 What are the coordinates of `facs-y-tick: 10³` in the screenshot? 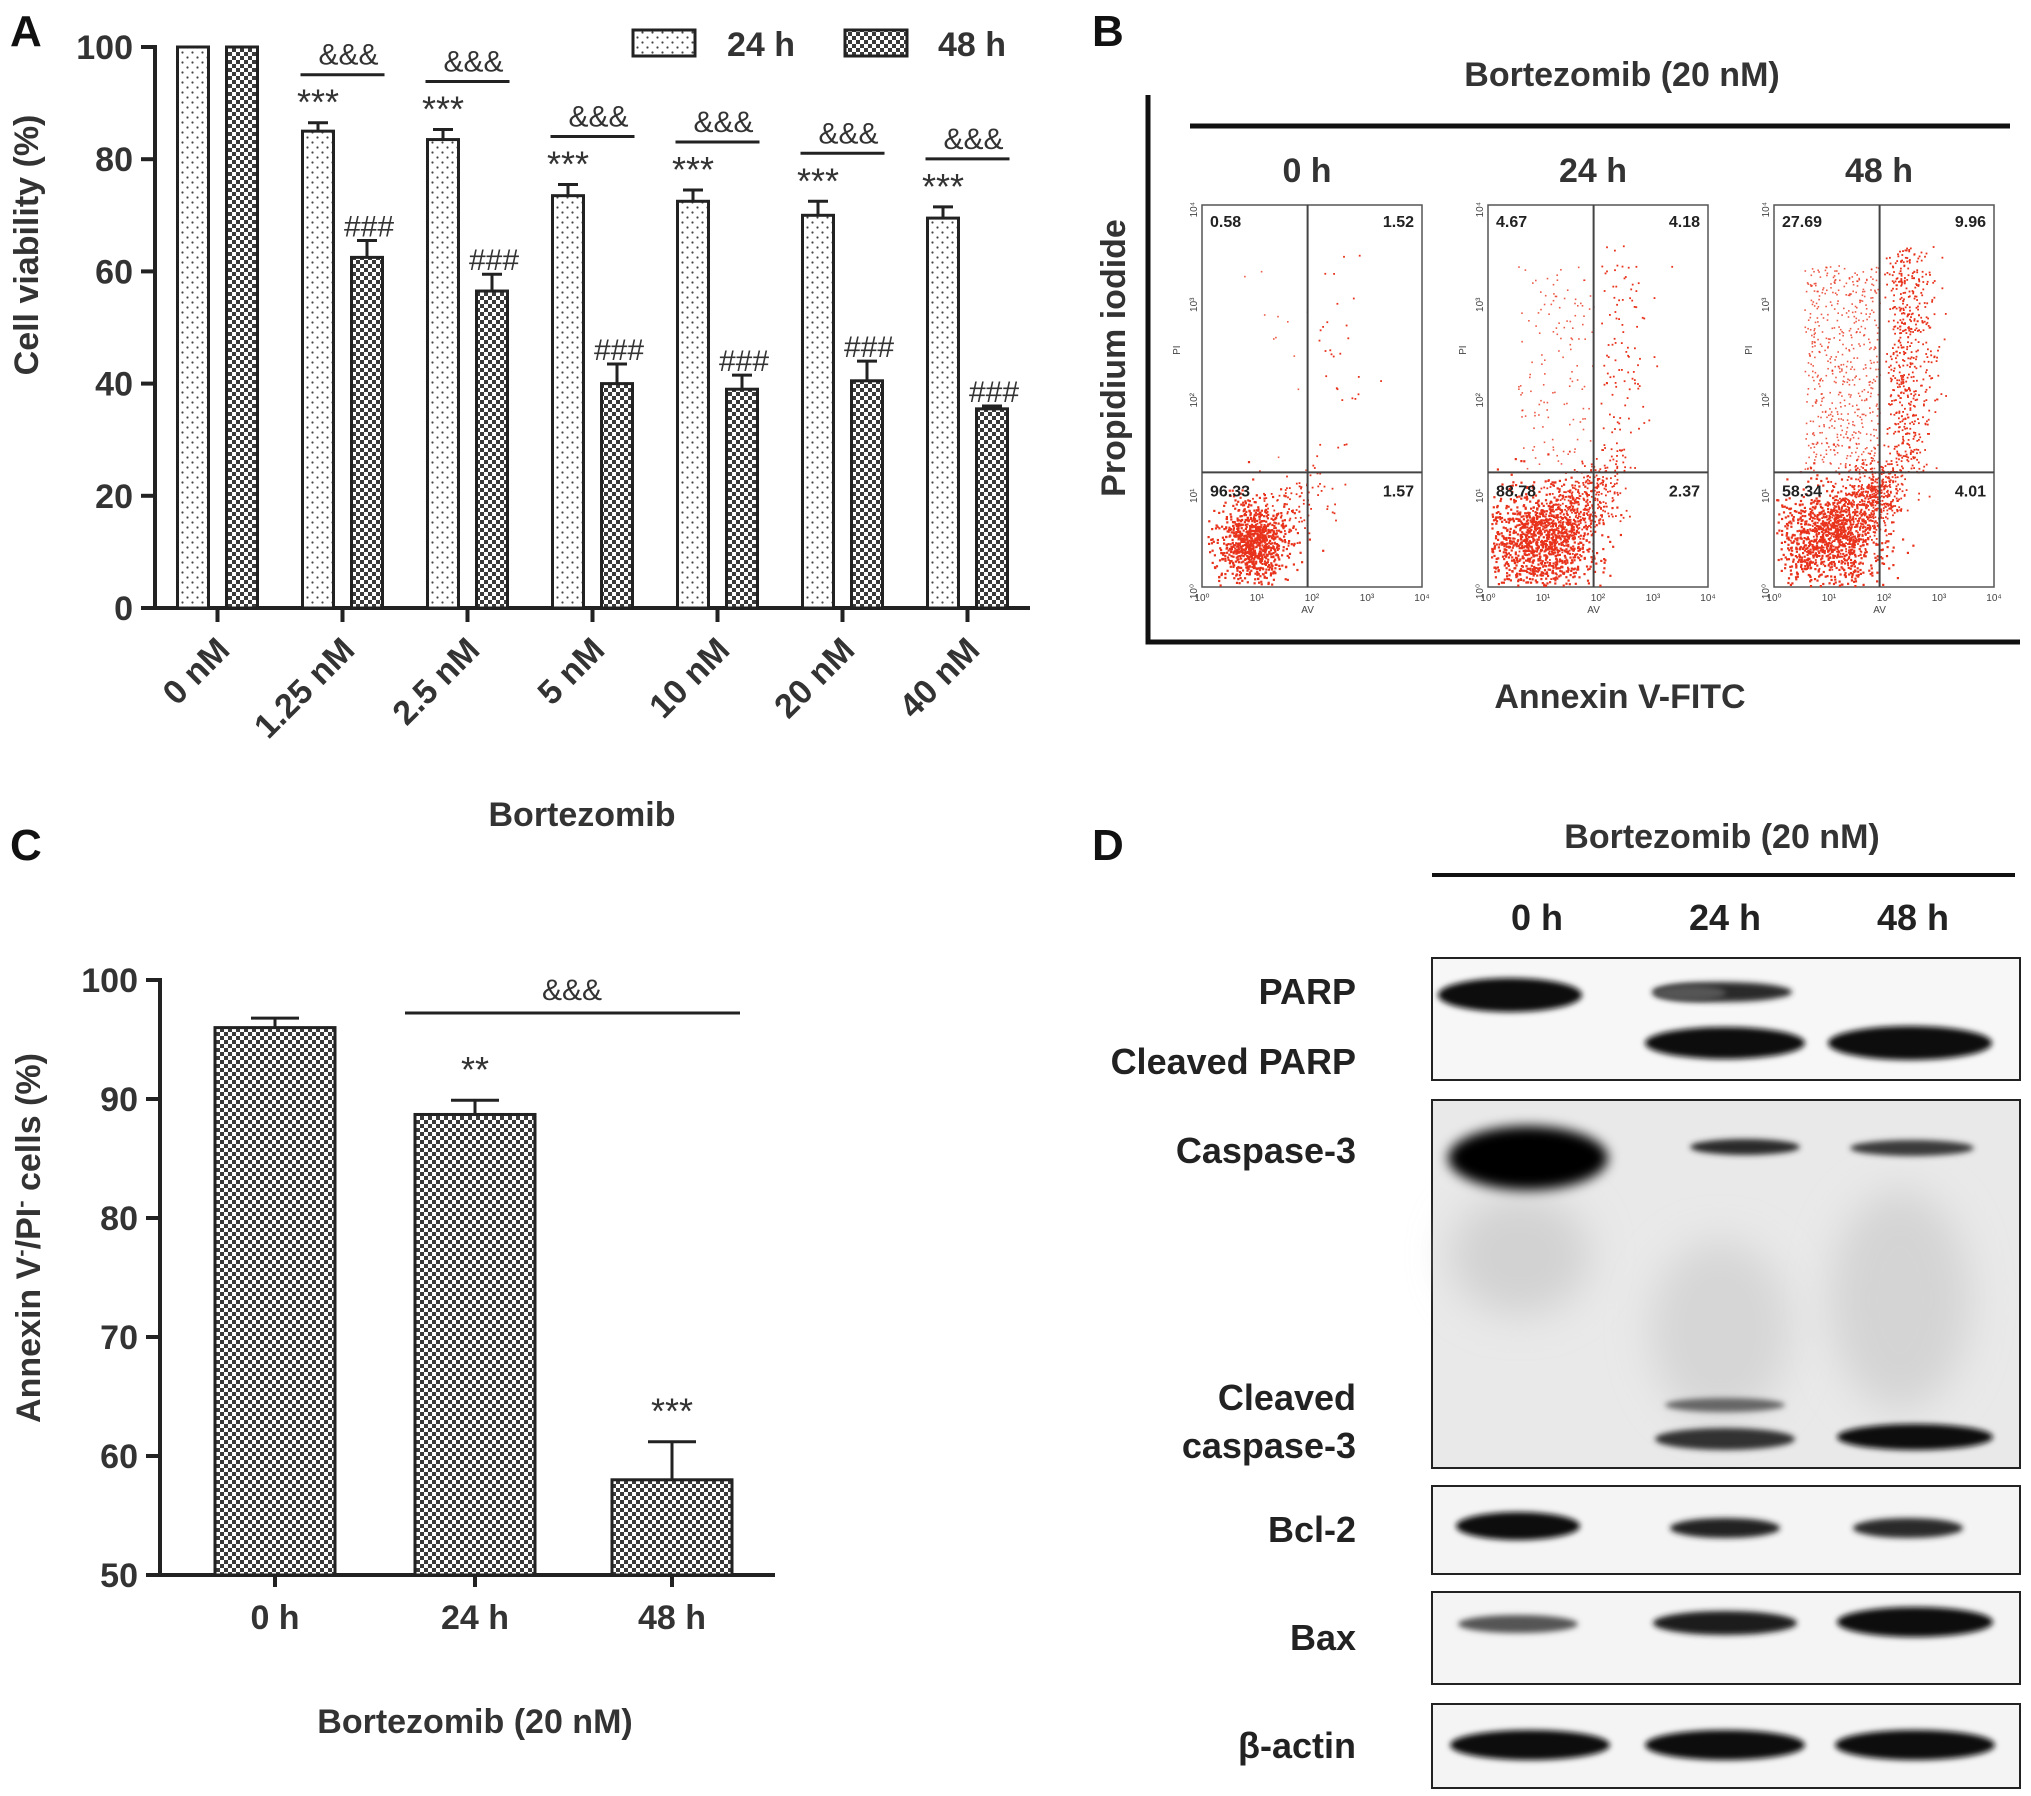 It's located at (1194, 304).